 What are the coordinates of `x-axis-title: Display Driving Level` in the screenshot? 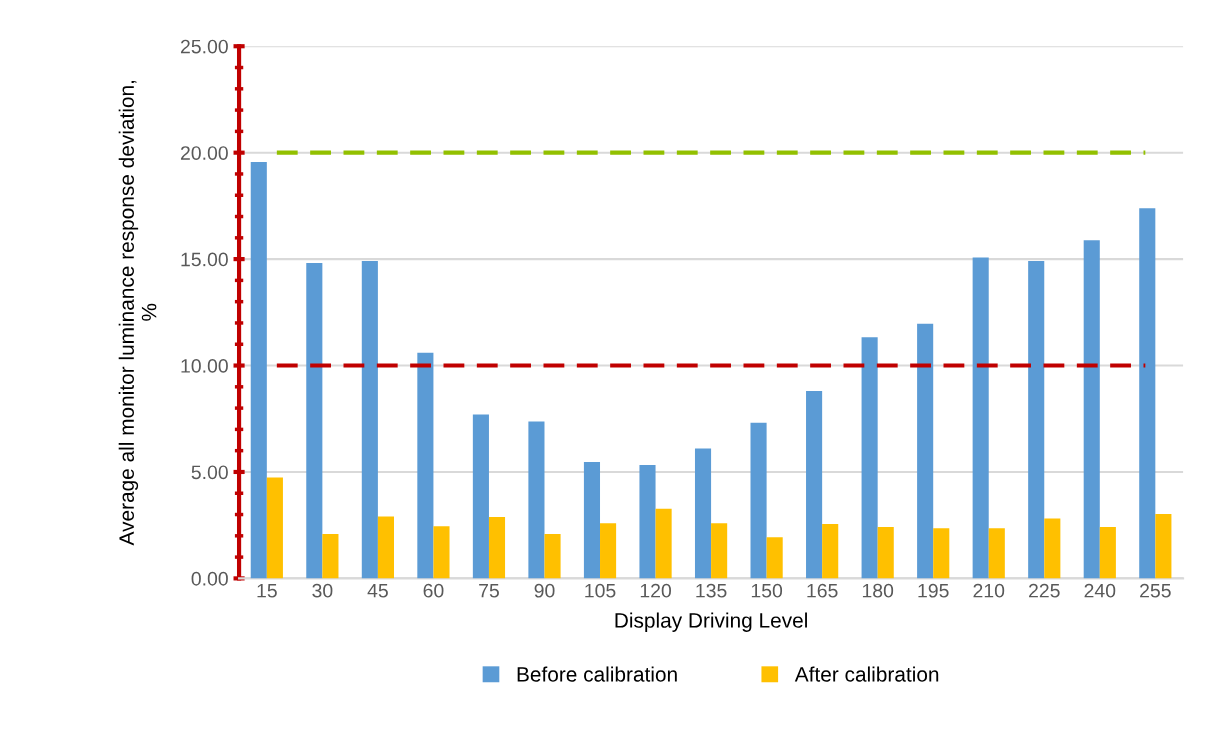 It's located at (711, 622).